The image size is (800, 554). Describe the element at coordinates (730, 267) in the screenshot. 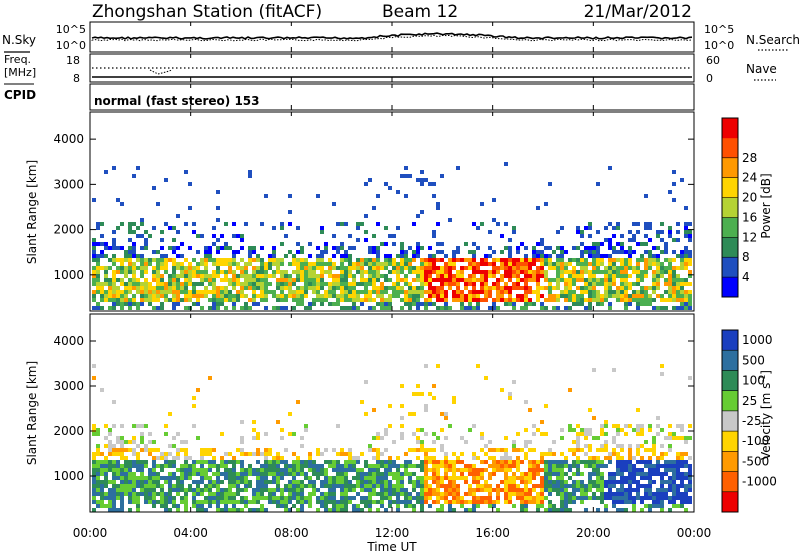

I see `colorbar-segment` at that location.